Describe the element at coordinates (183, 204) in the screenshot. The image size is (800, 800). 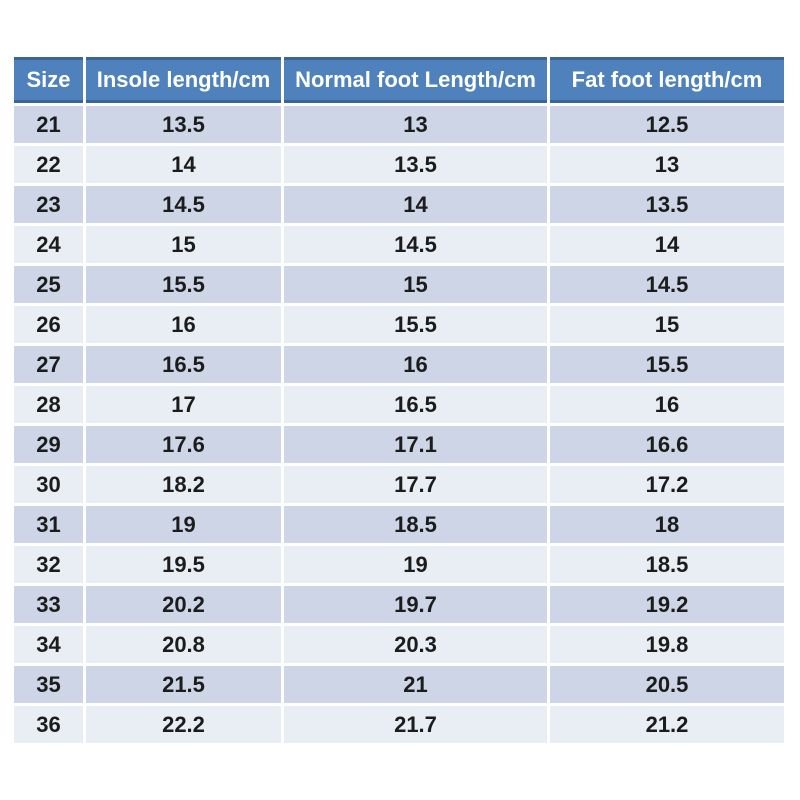
I see `cell-insole-length: 14.5` at that location.